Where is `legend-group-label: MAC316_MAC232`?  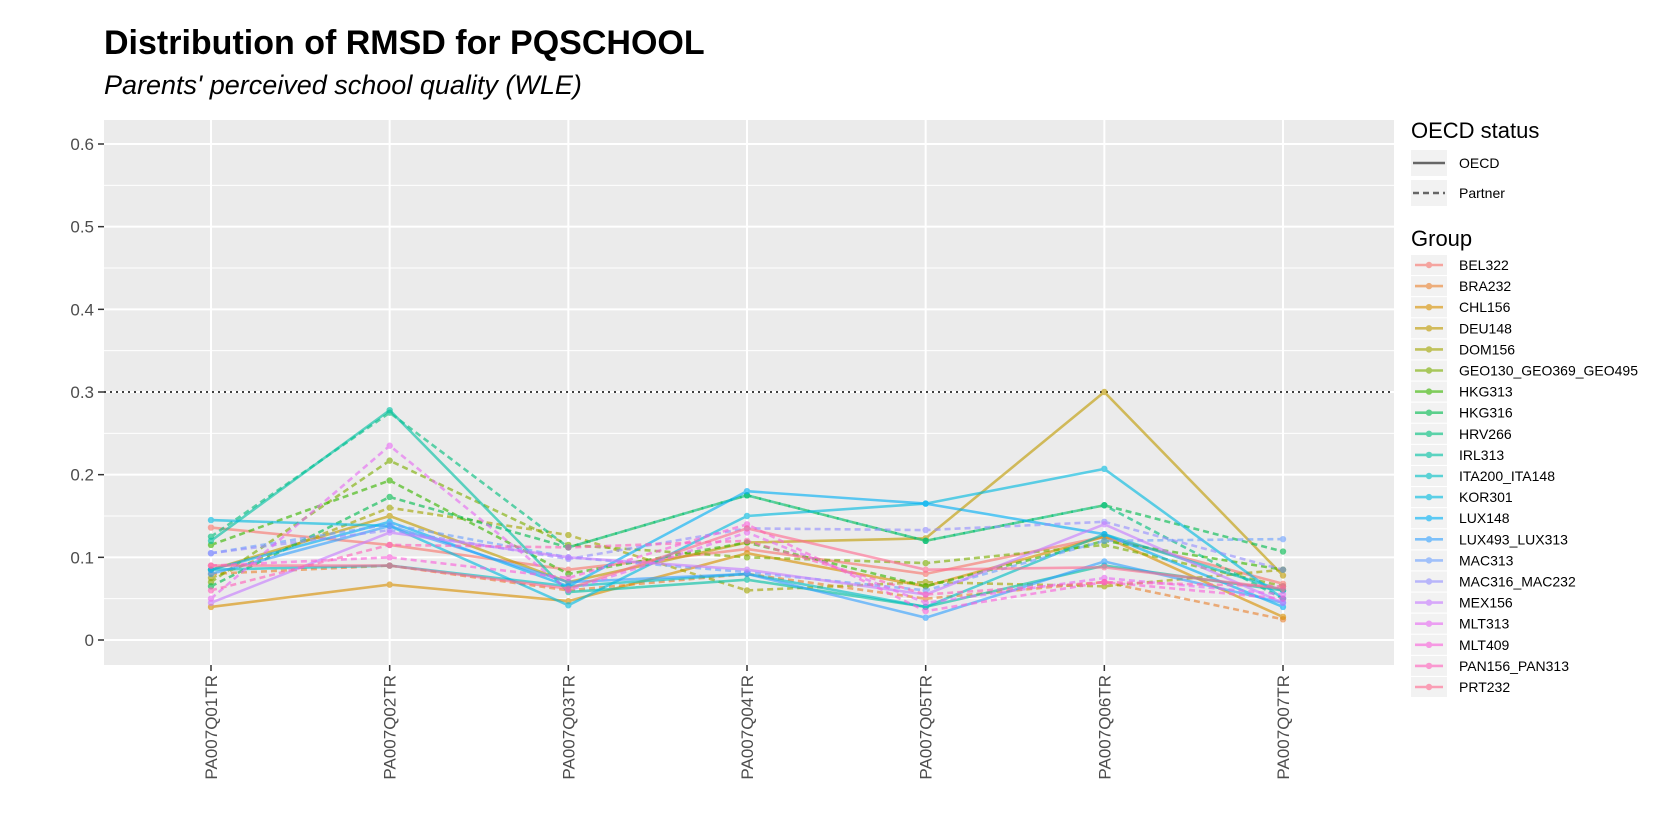 legend-group-label: MAC316_MAC232 is located at coordinates (1517, 582).